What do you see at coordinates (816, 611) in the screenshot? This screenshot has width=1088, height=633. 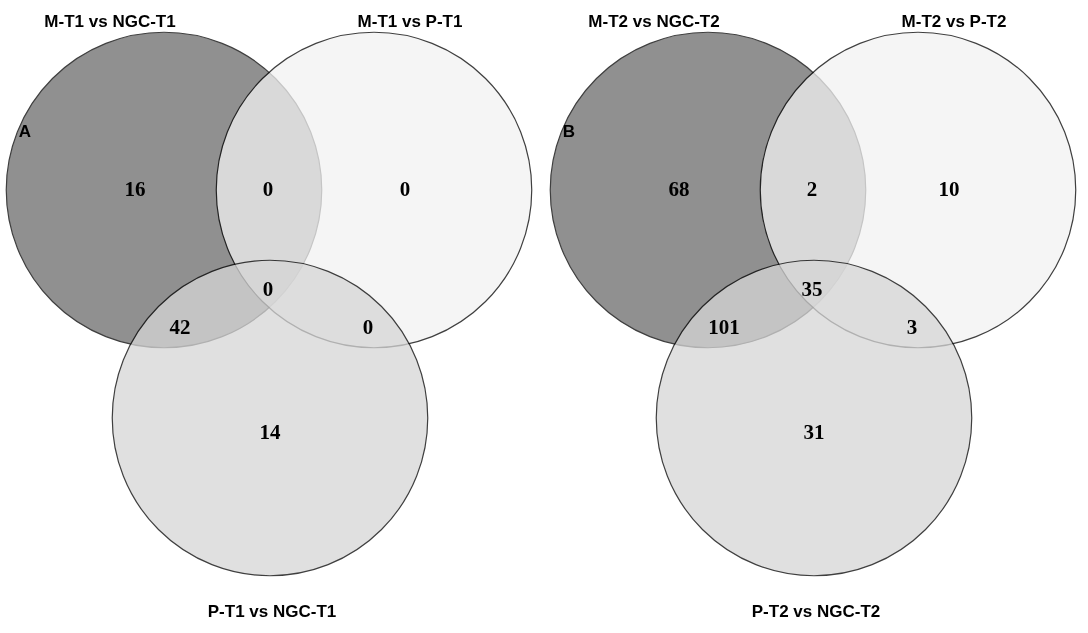 I see `text: P-T2 vs NGC-T2` at bounding box center [816, 611].